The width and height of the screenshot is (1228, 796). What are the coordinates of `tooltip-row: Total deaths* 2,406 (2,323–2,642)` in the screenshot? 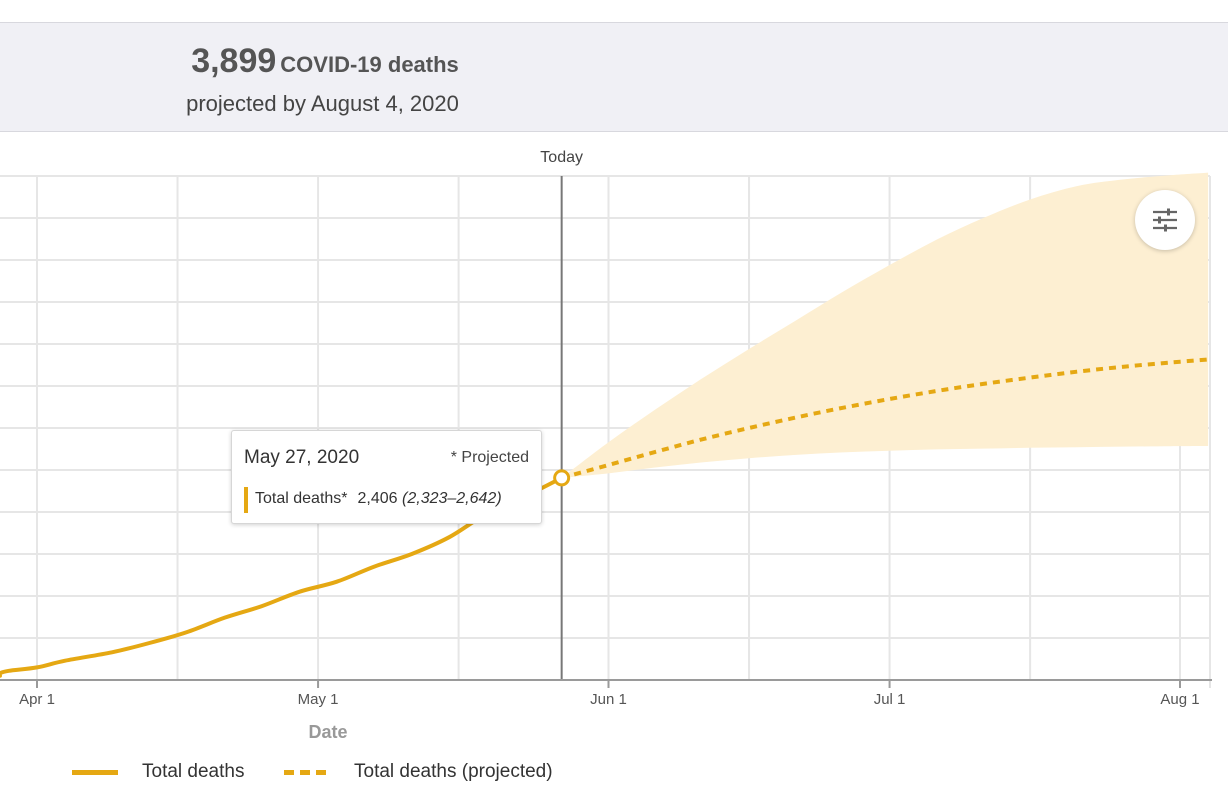 It's located at (378, 499).